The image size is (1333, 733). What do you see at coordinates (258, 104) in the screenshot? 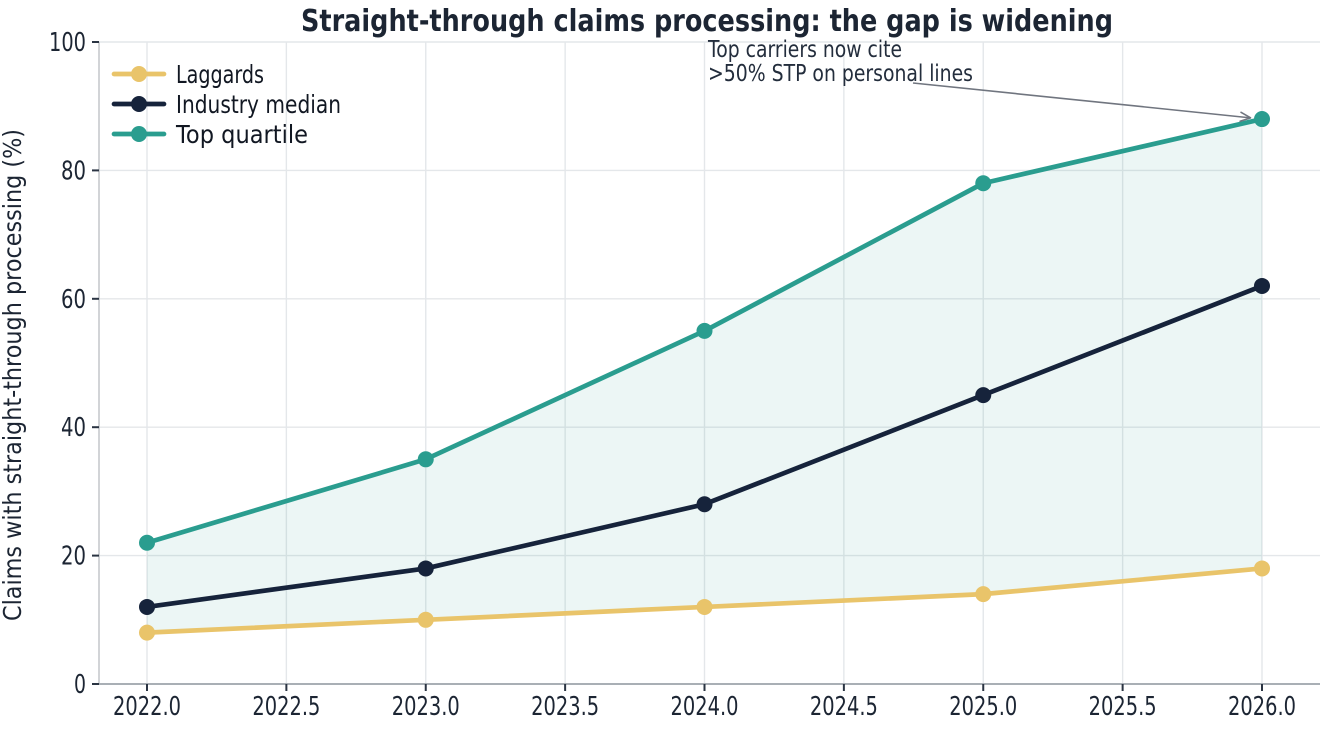
I see `legend-label-industry-median: Industry median` at bounding box center [258, 104].